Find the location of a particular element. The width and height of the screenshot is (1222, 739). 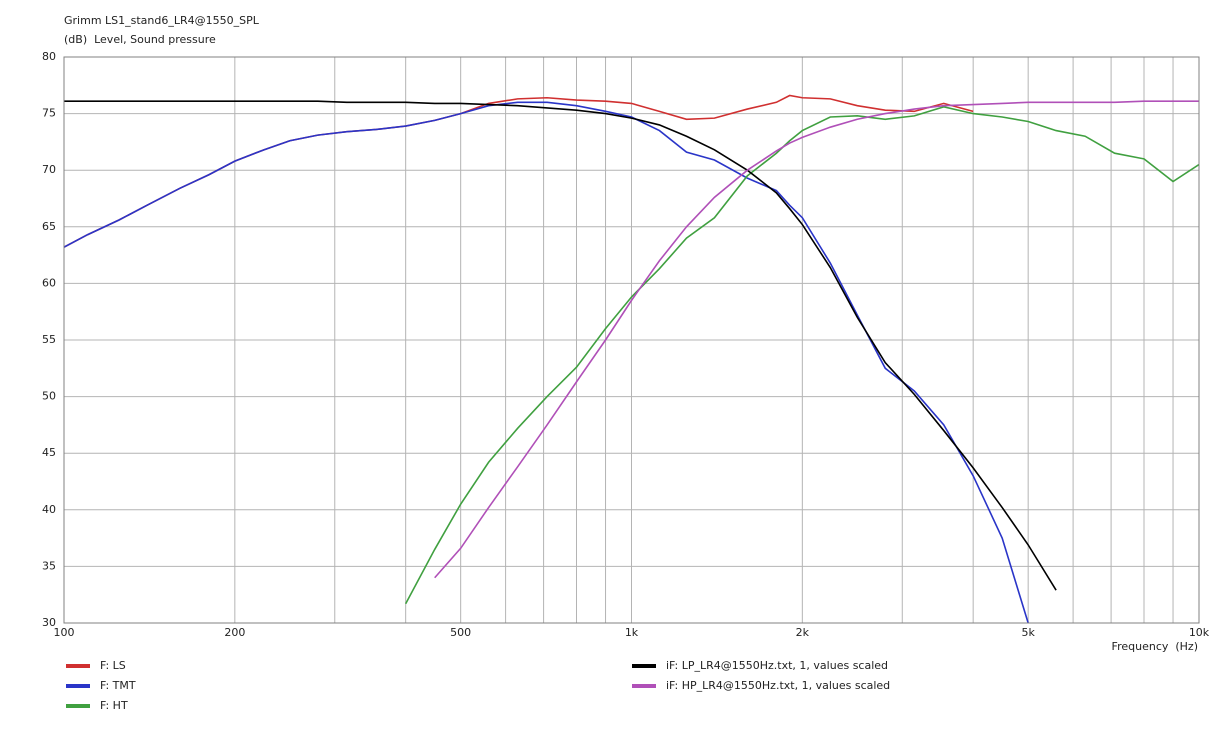

x-tick-label: 500 is located at coordinates (460, 632).